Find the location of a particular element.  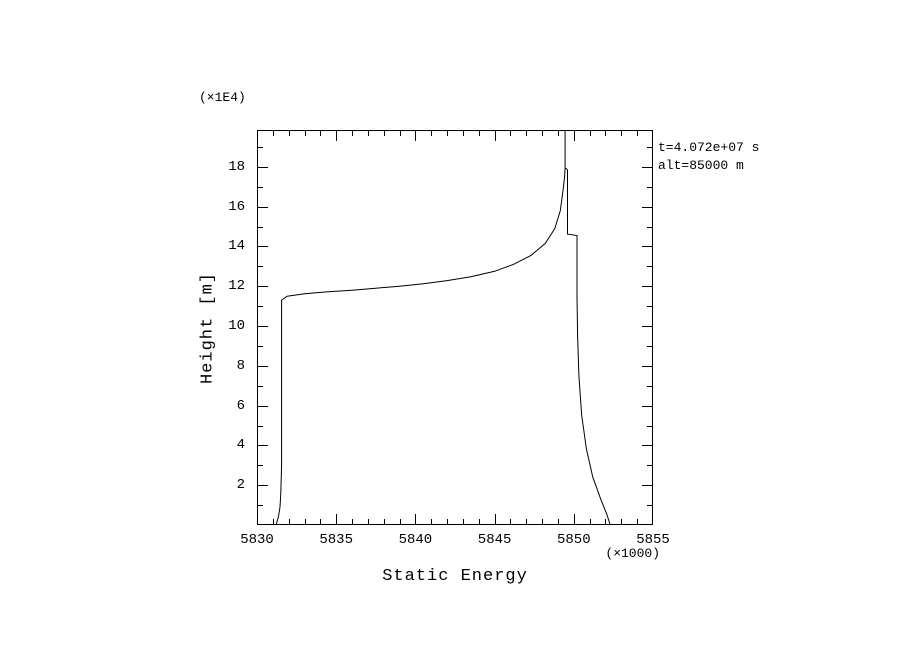

y-tick-label: 16 is located at coordinates (236, 206).